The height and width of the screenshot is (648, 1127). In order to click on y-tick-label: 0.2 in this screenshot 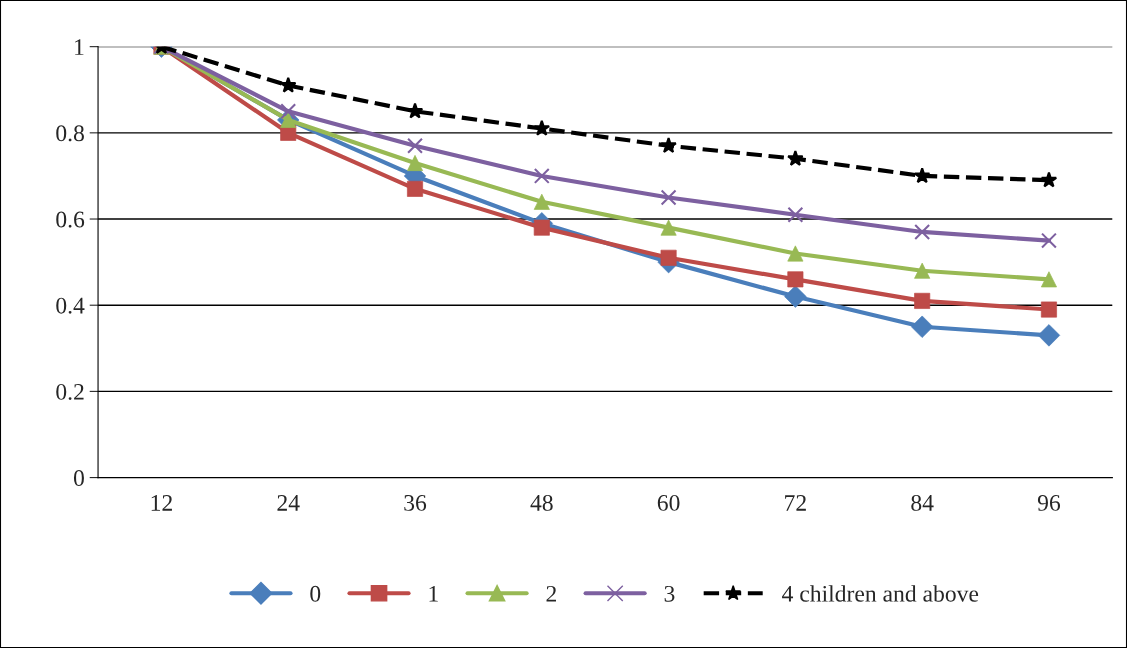, I will do `click(70, 391)`.